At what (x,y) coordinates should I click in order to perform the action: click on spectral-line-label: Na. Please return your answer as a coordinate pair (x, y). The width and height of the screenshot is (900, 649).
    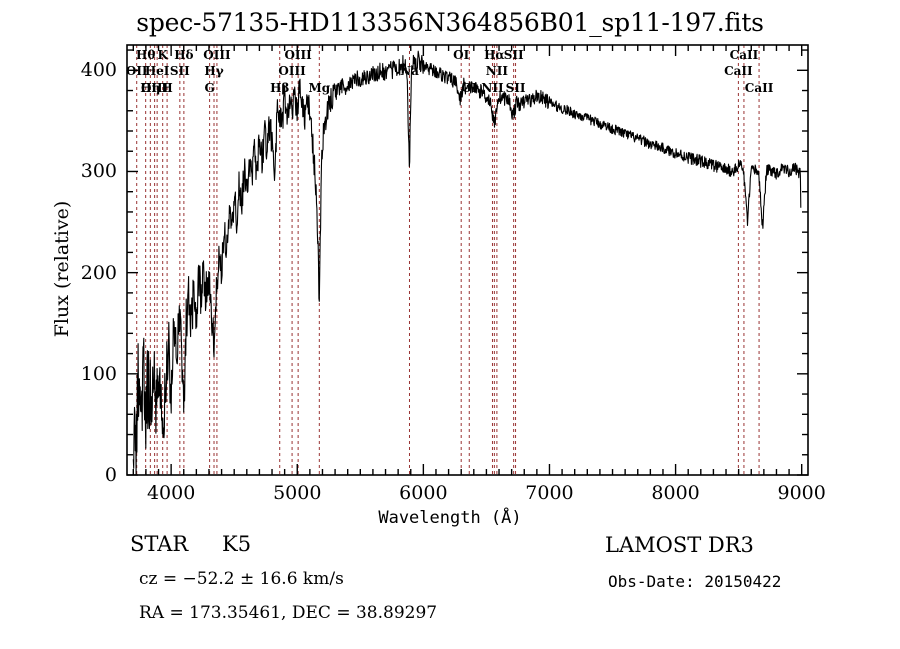
    Looking at the image, I should click on (409, 71).